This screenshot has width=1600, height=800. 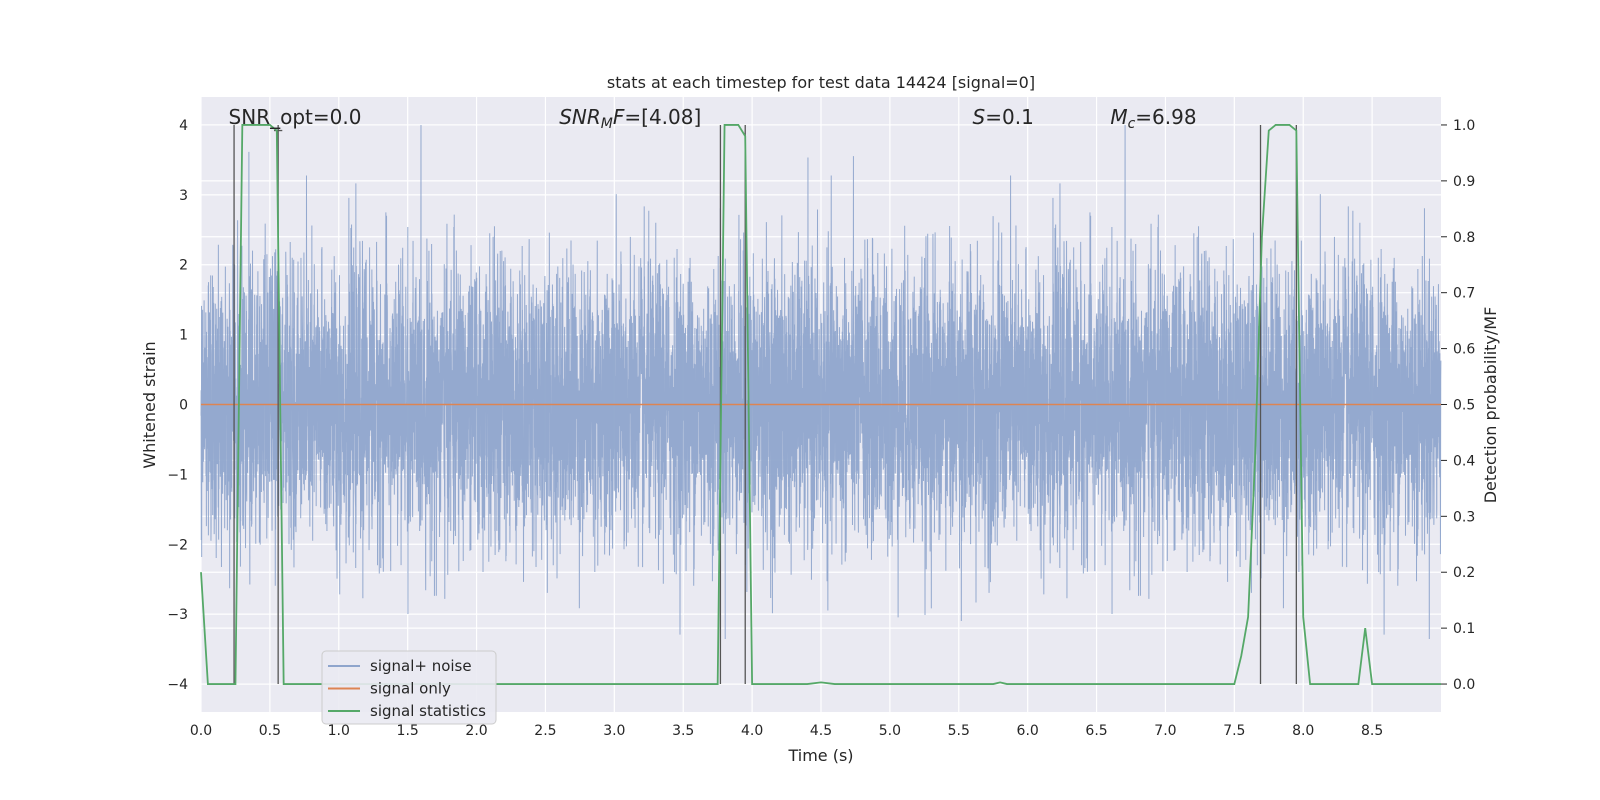 What do you see at coordinates (183, 336) in the screenshot?
I see `y-tick-label: 1` at bounding box center [183, 336].